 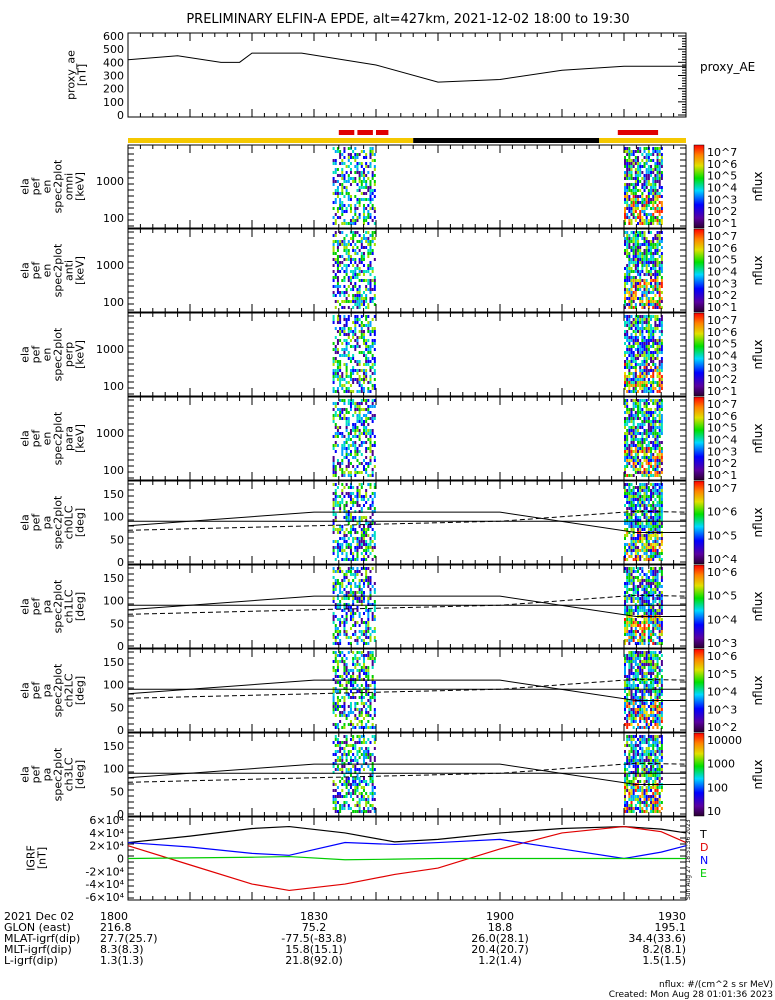 What do you see at coordinates (346, 132) in the screenshot?
I see `science-zone-marker` at bounding box center [346, 132].